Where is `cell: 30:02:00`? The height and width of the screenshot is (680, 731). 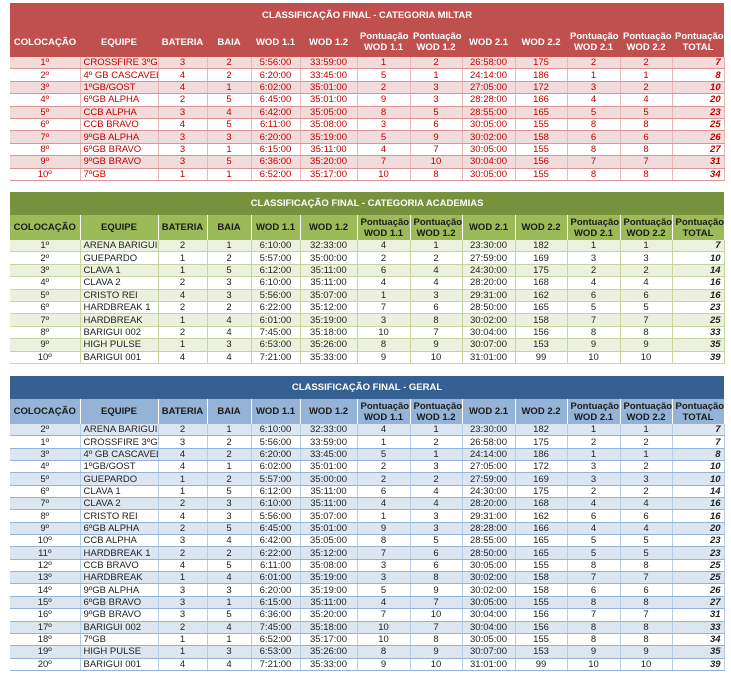
cell: 30:02:00 is located at coordinates (489, 320).